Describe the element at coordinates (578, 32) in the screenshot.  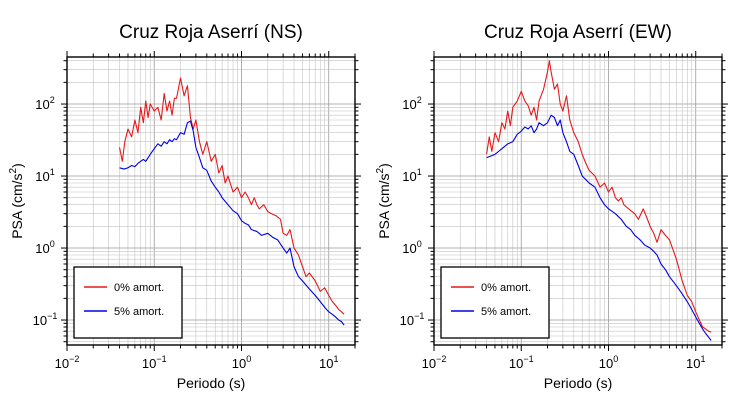
I see `chart-title: Cruz Roja Aserrí (EW)` at that location.